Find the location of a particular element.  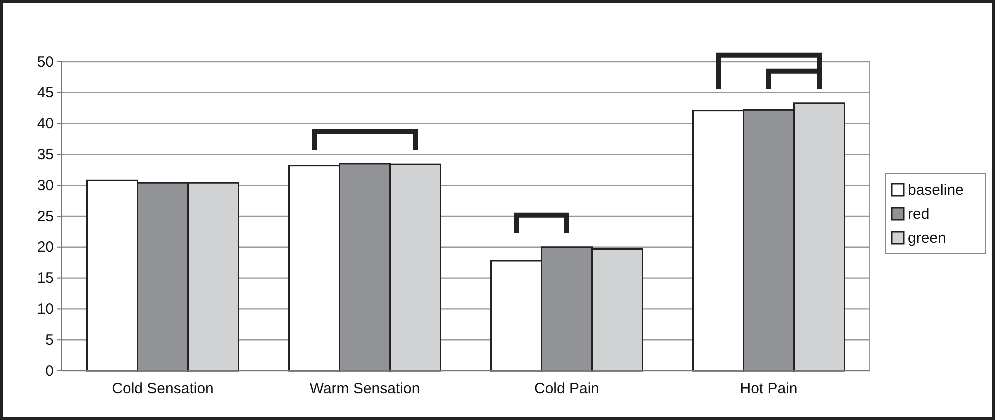

x-tick-label: Hot Pain is located at coordinates (769, 389).